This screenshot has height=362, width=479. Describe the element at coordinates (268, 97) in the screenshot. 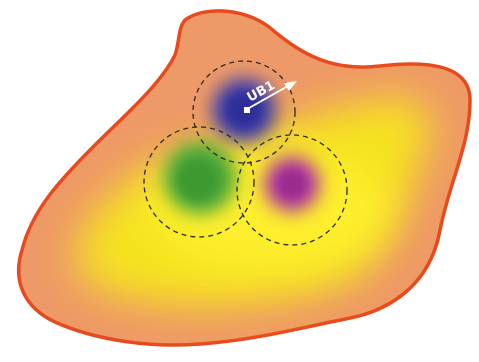

I see `marker-arrow-shaft` at that location.